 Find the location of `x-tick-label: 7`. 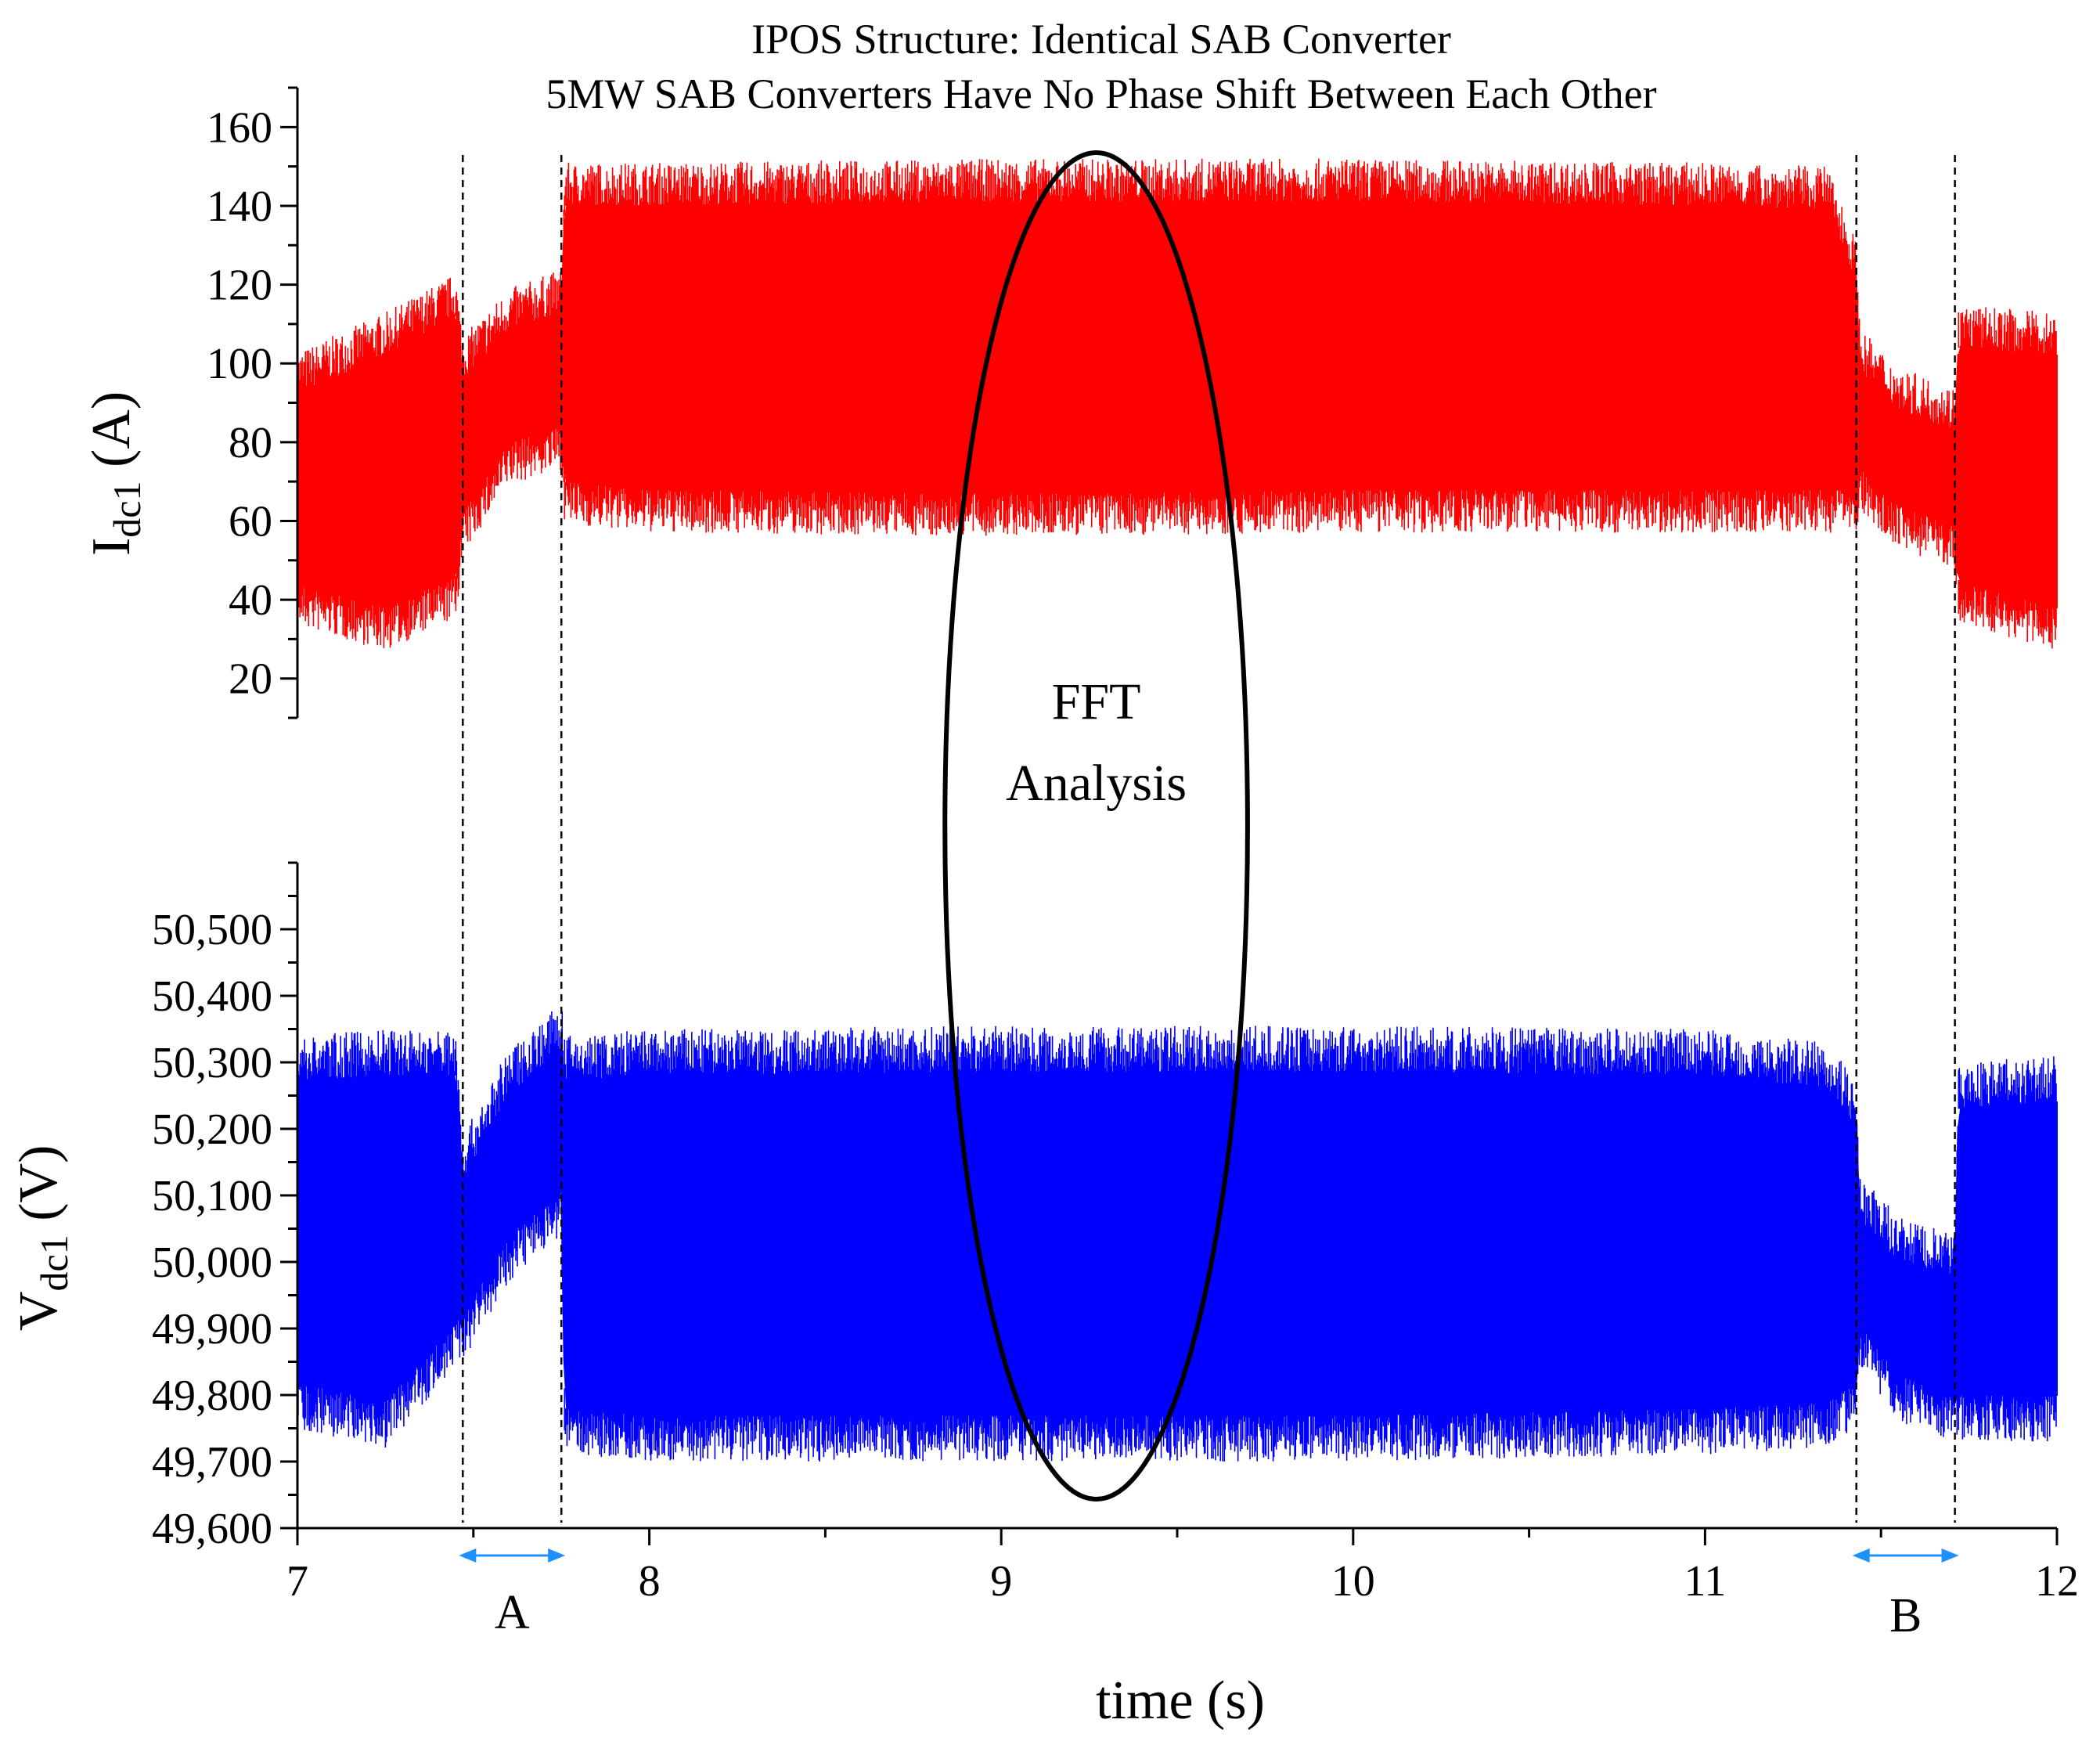

x-tick-label: 7 is located at coordinates (297, 1581).